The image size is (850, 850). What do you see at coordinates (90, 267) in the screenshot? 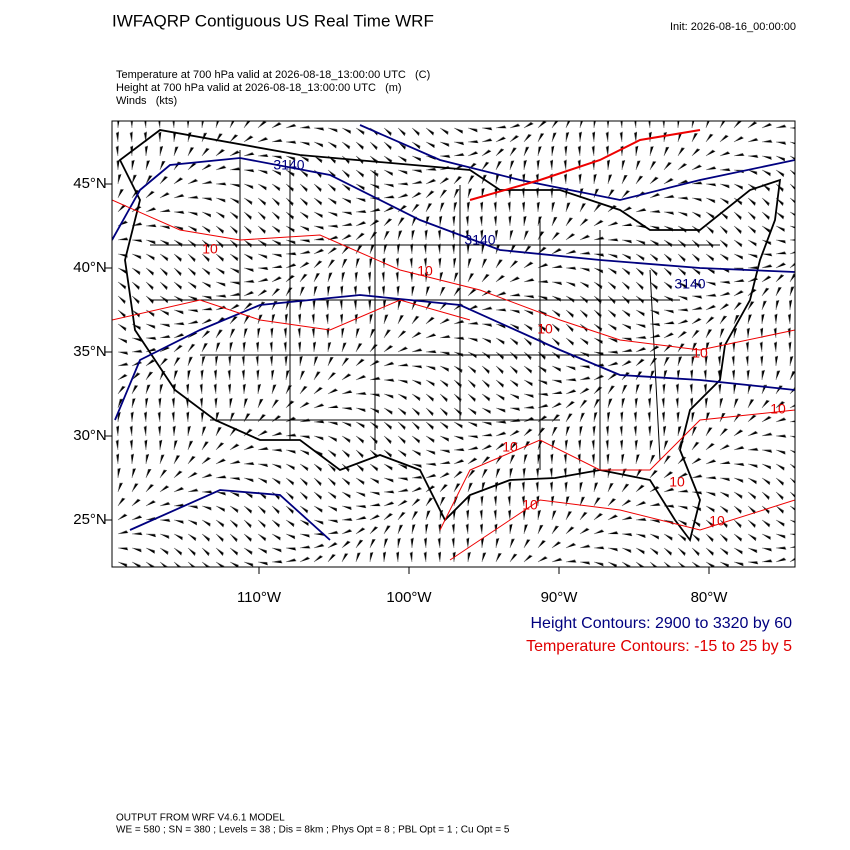
I see `lat-label: 40°N` at bounding box center [90, 267].